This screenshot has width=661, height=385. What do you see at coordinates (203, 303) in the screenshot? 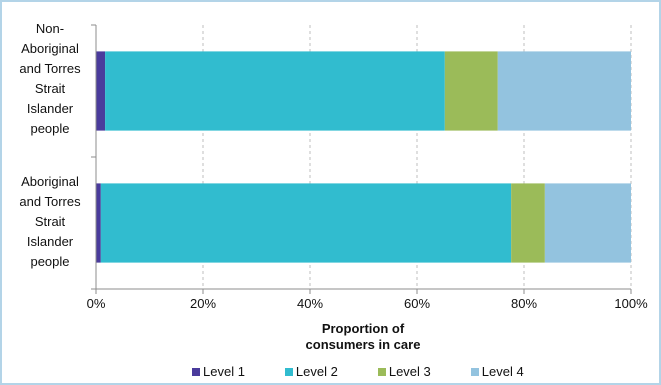
I see `x-tick-label: 20%` at bounding box center [203, 303].